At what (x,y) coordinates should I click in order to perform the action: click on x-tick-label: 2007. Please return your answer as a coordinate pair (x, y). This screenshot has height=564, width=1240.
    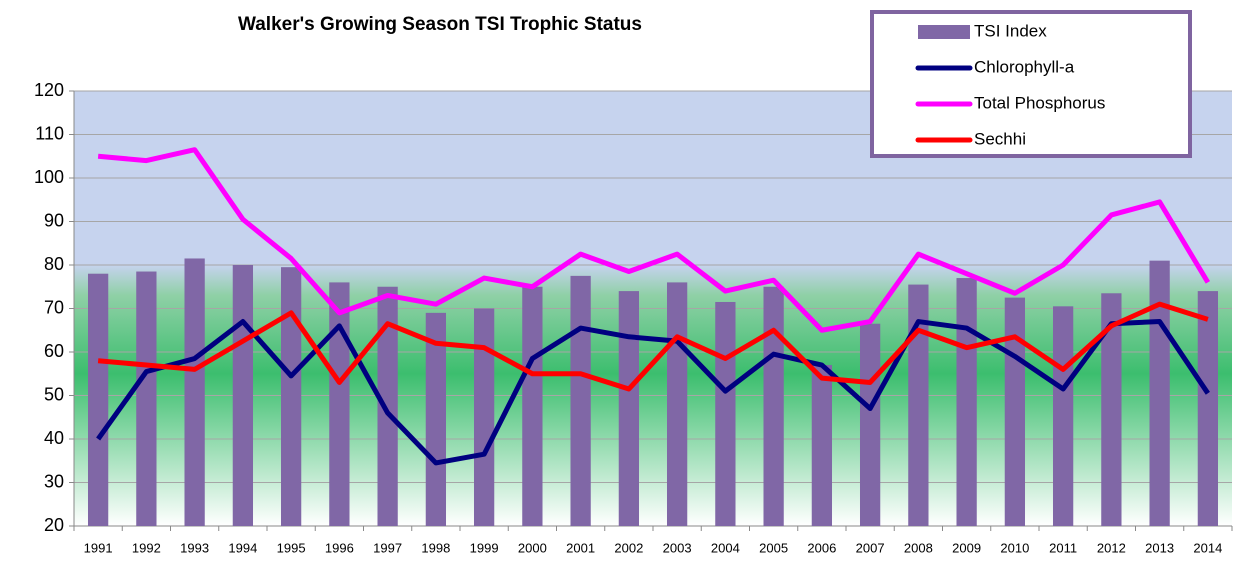
    Looking at the image, I should click on (870, 547).